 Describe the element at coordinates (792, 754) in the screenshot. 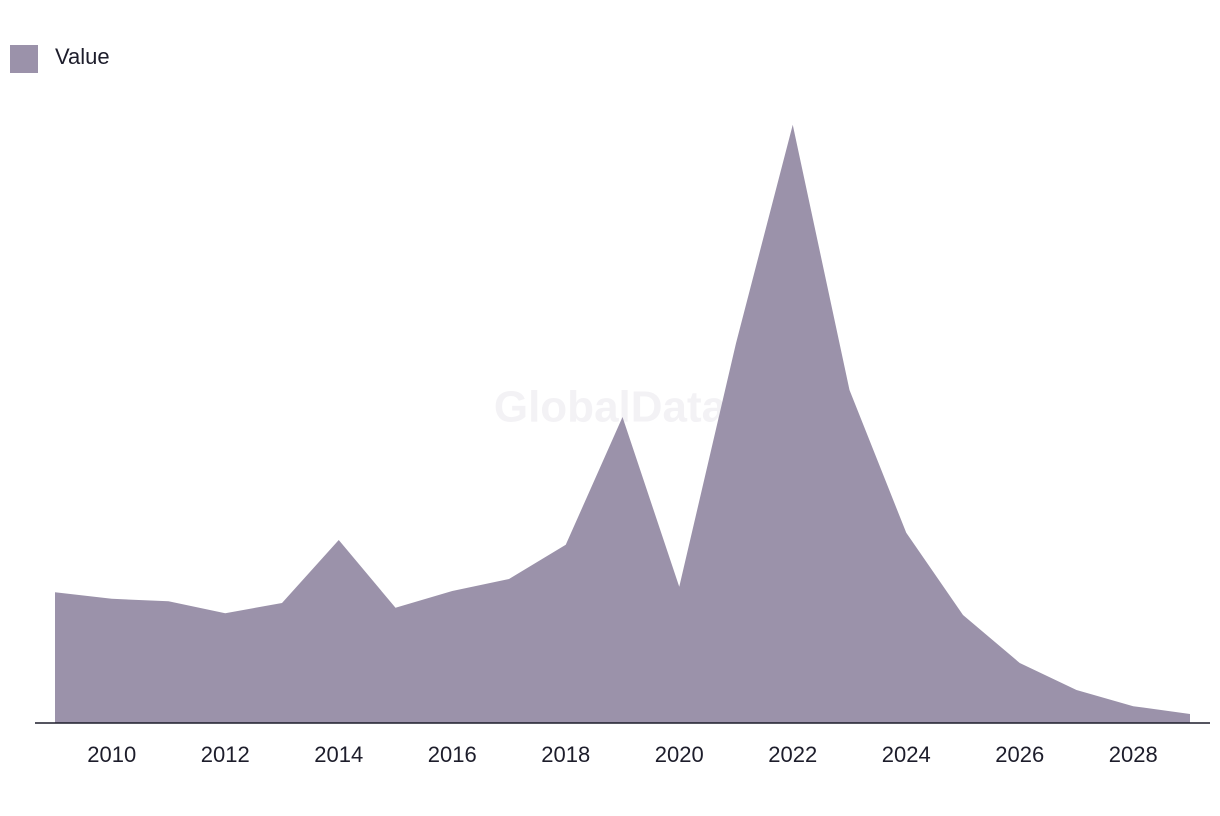

I see `x-tick-label: 2022` at that location.